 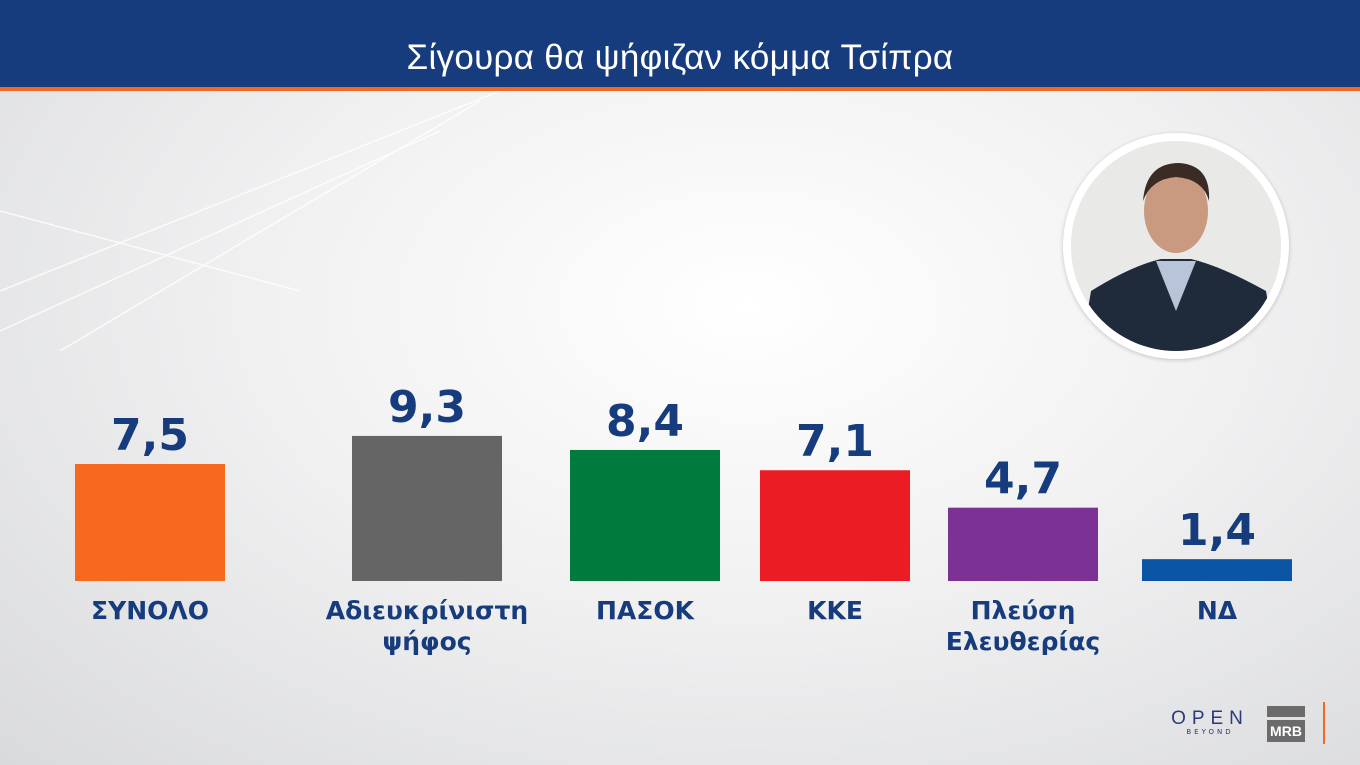 I want to click on open-logo-subtitle: BEYOND, so click(x=1210, y=732).